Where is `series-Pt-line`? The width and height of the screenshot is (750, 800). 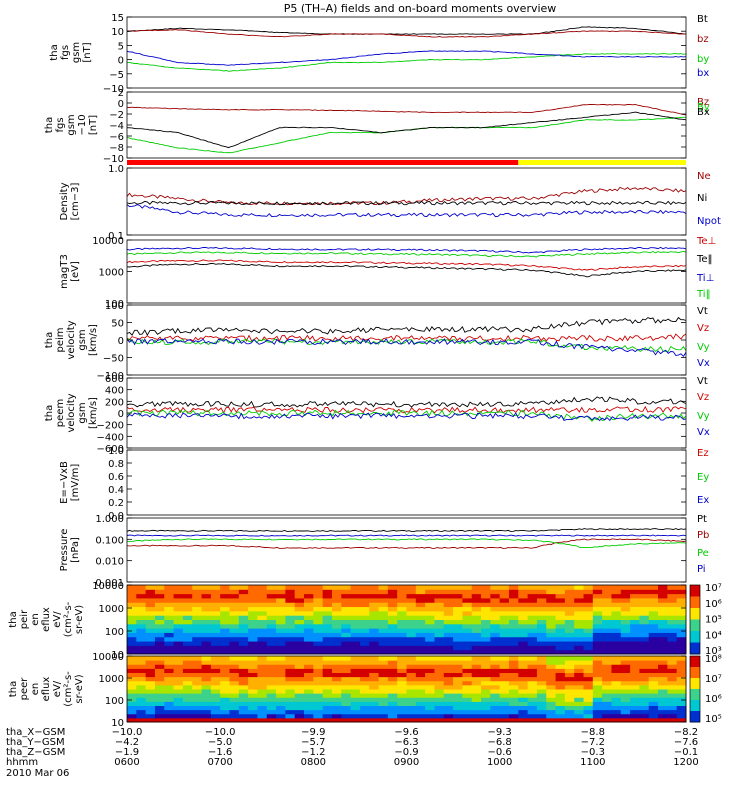 series-Pt-line is located at coordinates (406, 530).